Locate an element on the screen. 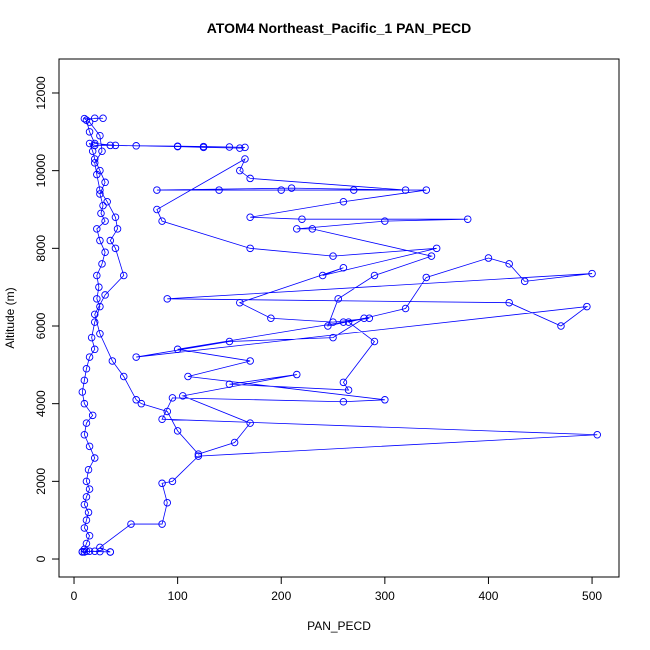 This screenshot has height=650, width=650. y-tick-label: 0 is located at coordinates (41, 558).